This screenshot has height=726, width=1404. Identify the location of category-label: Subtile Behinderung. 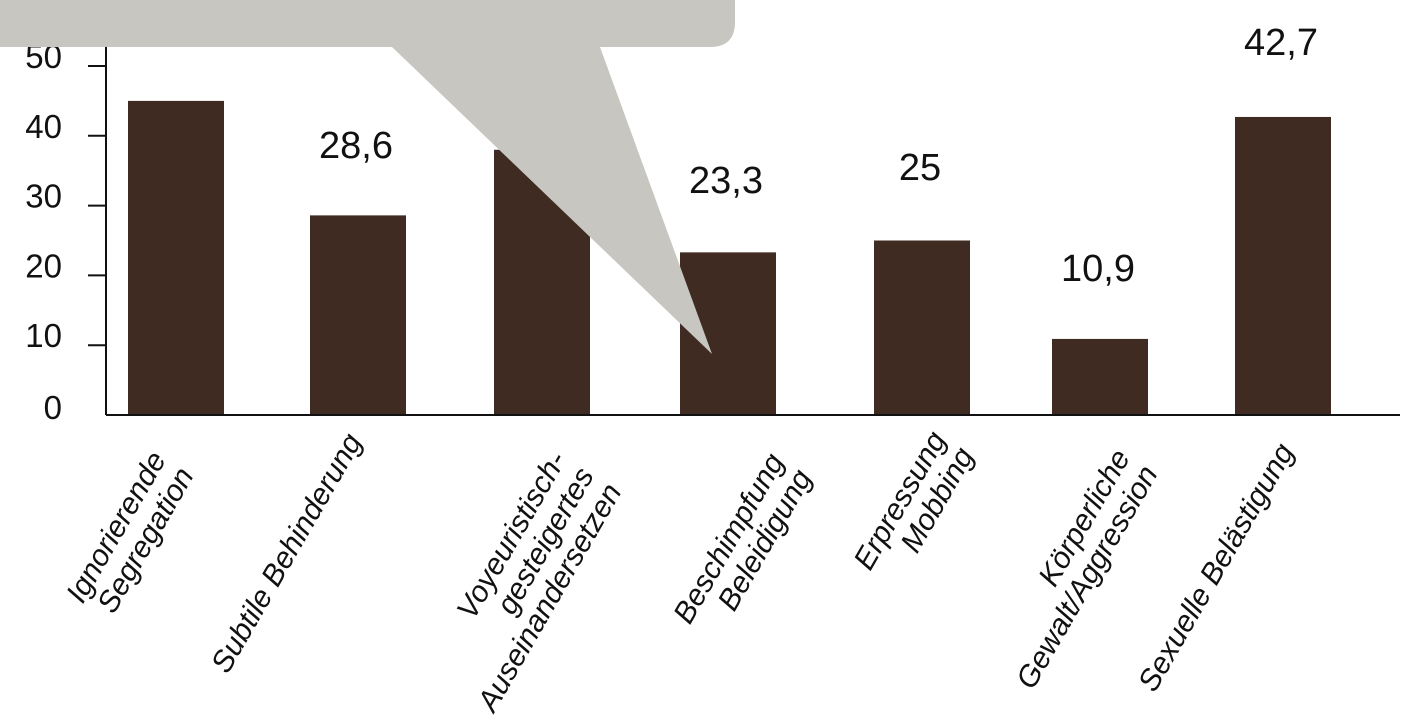
(287, 553).